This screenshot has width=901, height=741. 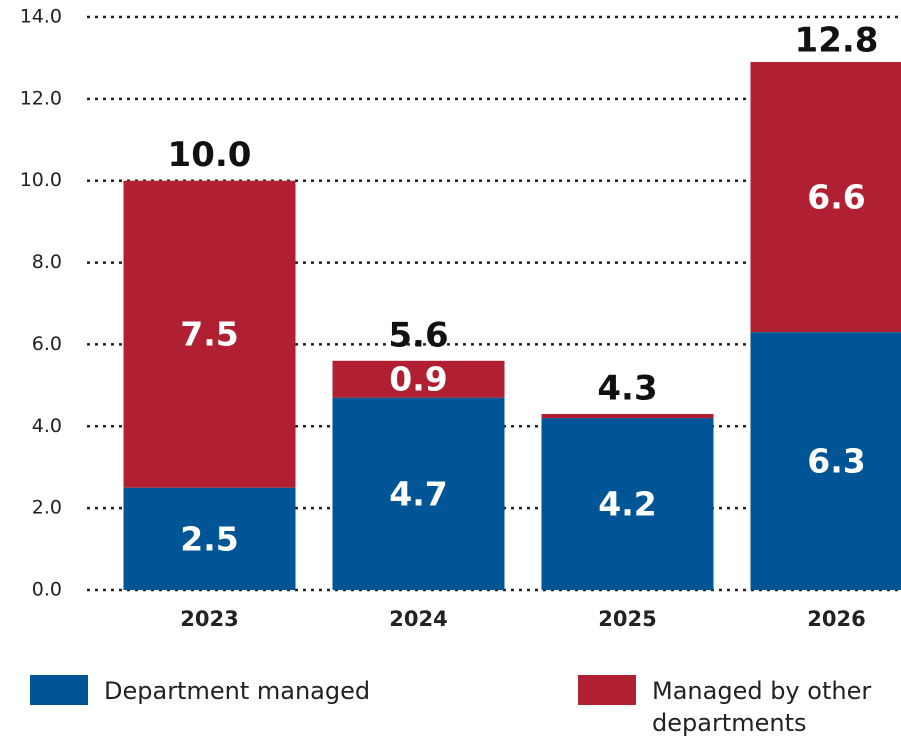 I want to click on segment-label: 7.5, so click(x=209, y=334).